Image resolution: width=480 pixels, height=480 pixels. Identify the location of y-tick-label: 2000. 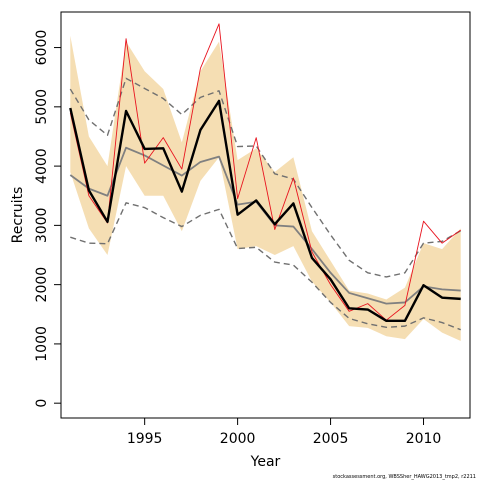
(42, 285).